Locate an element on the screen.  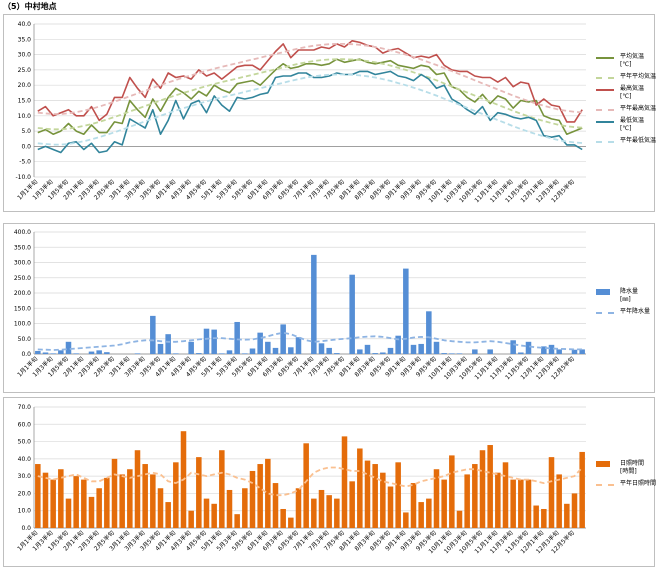
series-line-平年最低気温 is located at coordinates (310, 109).